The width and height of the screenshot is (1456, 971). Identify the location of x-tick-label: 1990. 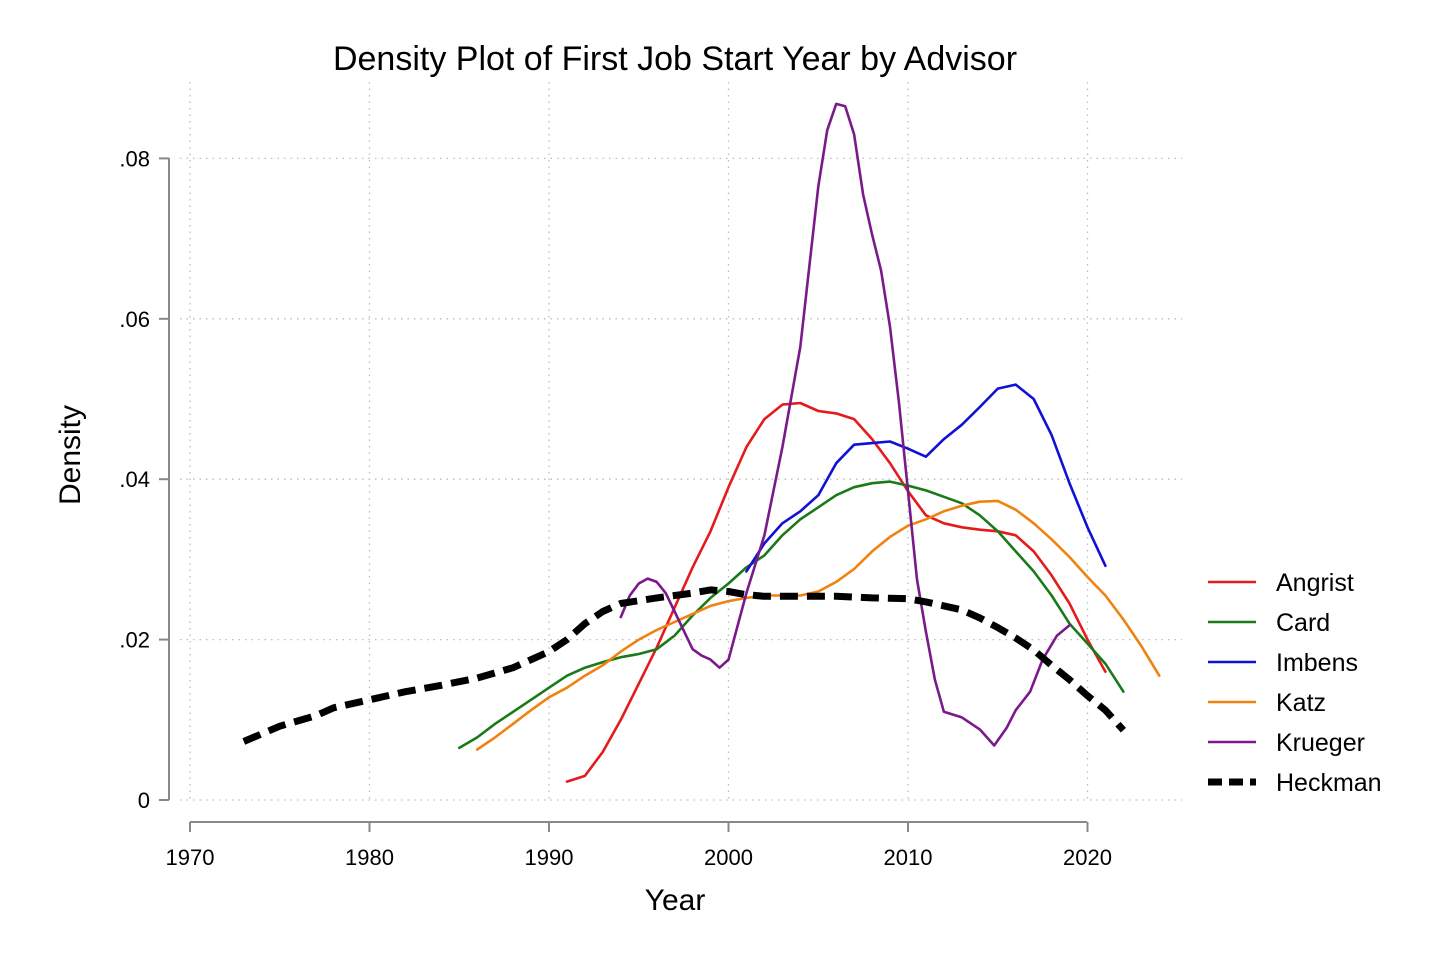
(549, 857).